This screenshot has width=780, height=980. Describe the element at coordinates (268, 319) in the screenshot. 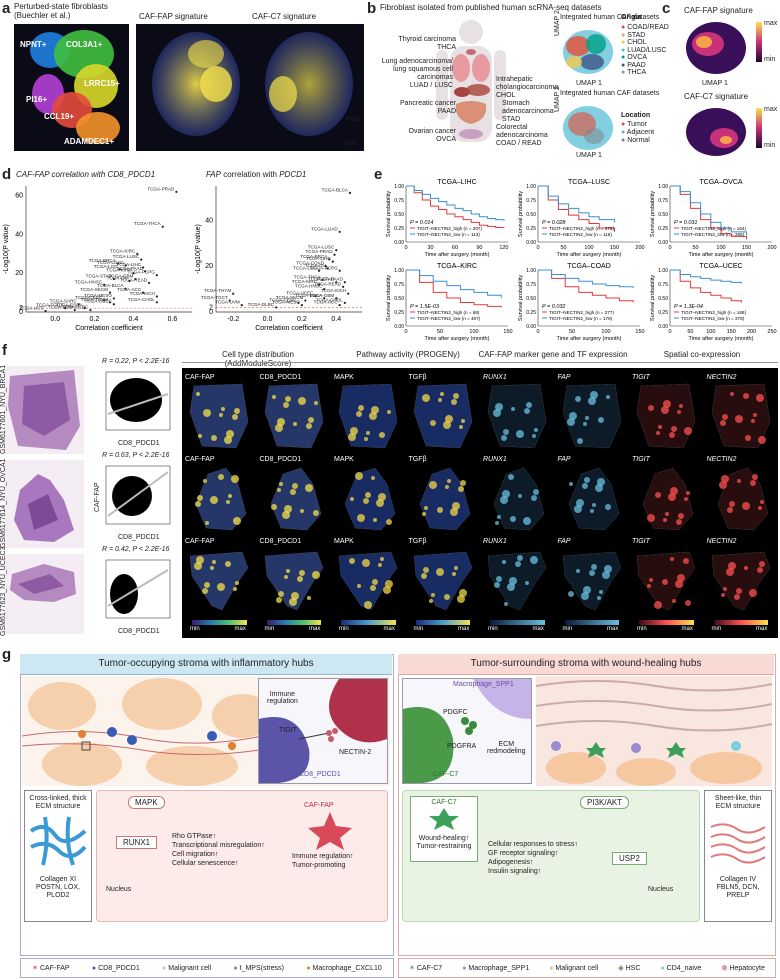

I see `x-tick-label: 0.0` at that location.